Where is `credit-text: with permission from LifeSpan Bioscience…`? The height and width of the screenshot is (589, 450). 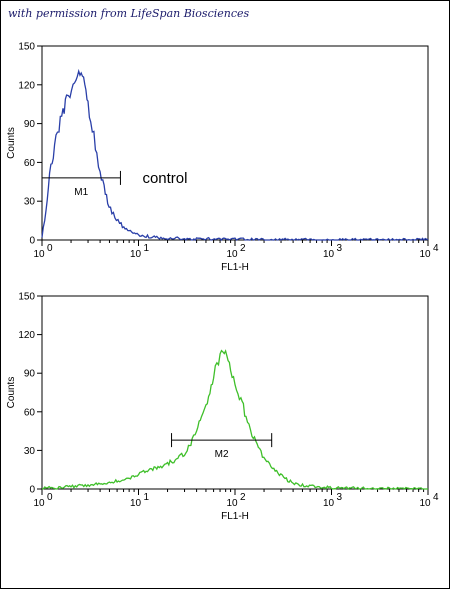
credit-text: with permission from LifeSpan Bioscience… is located at coordinates (129, 13).